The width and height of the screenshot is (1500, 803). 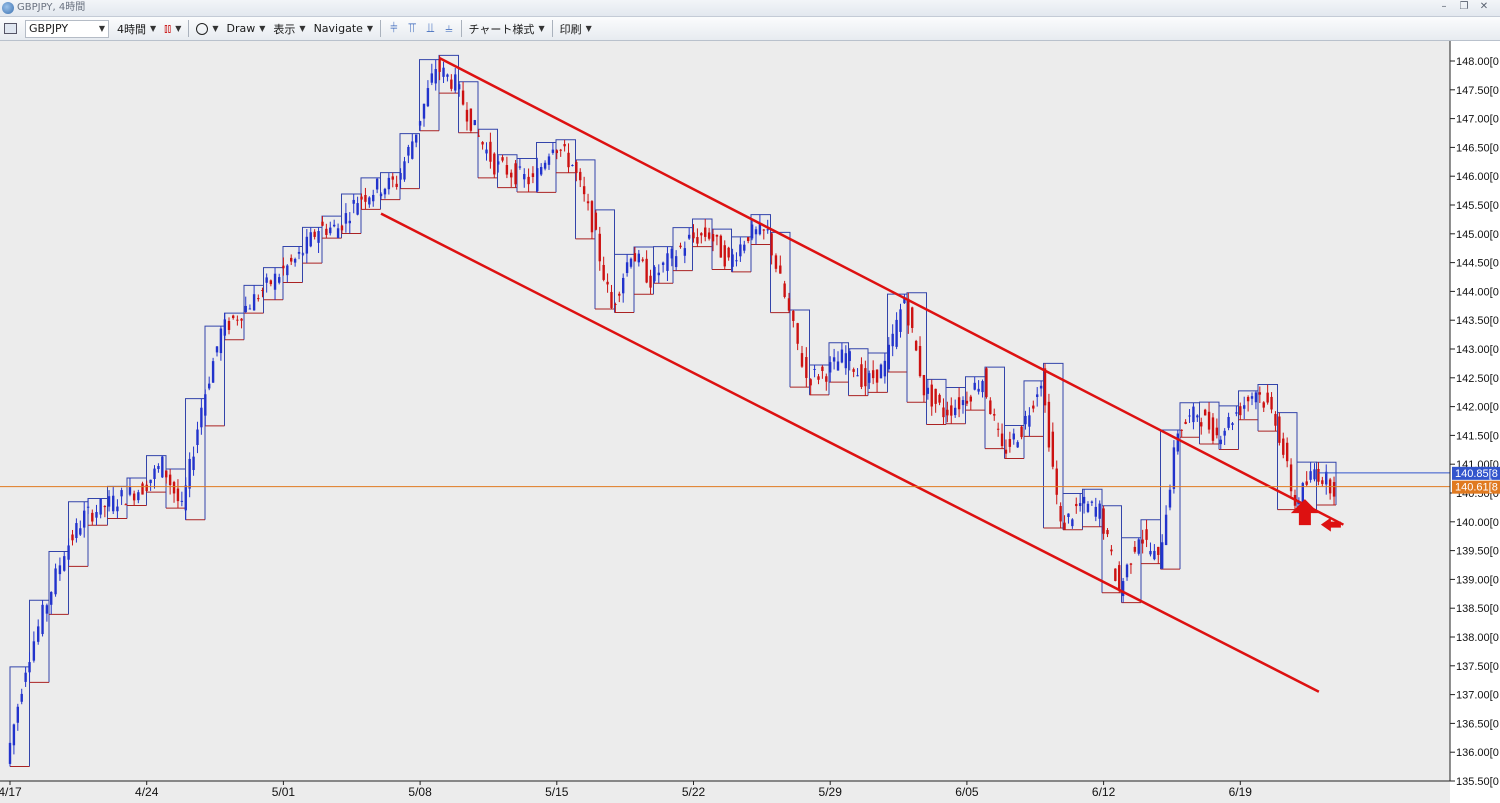 I want to click on chart-style-menu: チャート様式 ▼, so click(x=507, y=28).